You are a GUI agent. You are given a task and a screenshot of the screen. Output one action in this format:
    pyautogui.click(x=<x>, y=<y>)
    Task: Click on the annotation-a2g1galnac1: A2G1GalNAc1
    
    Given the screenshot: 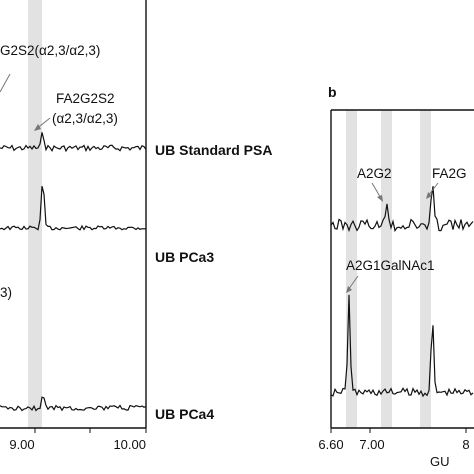 What is the action you would take?
    pyautogui.click(x=390, y=265)
    